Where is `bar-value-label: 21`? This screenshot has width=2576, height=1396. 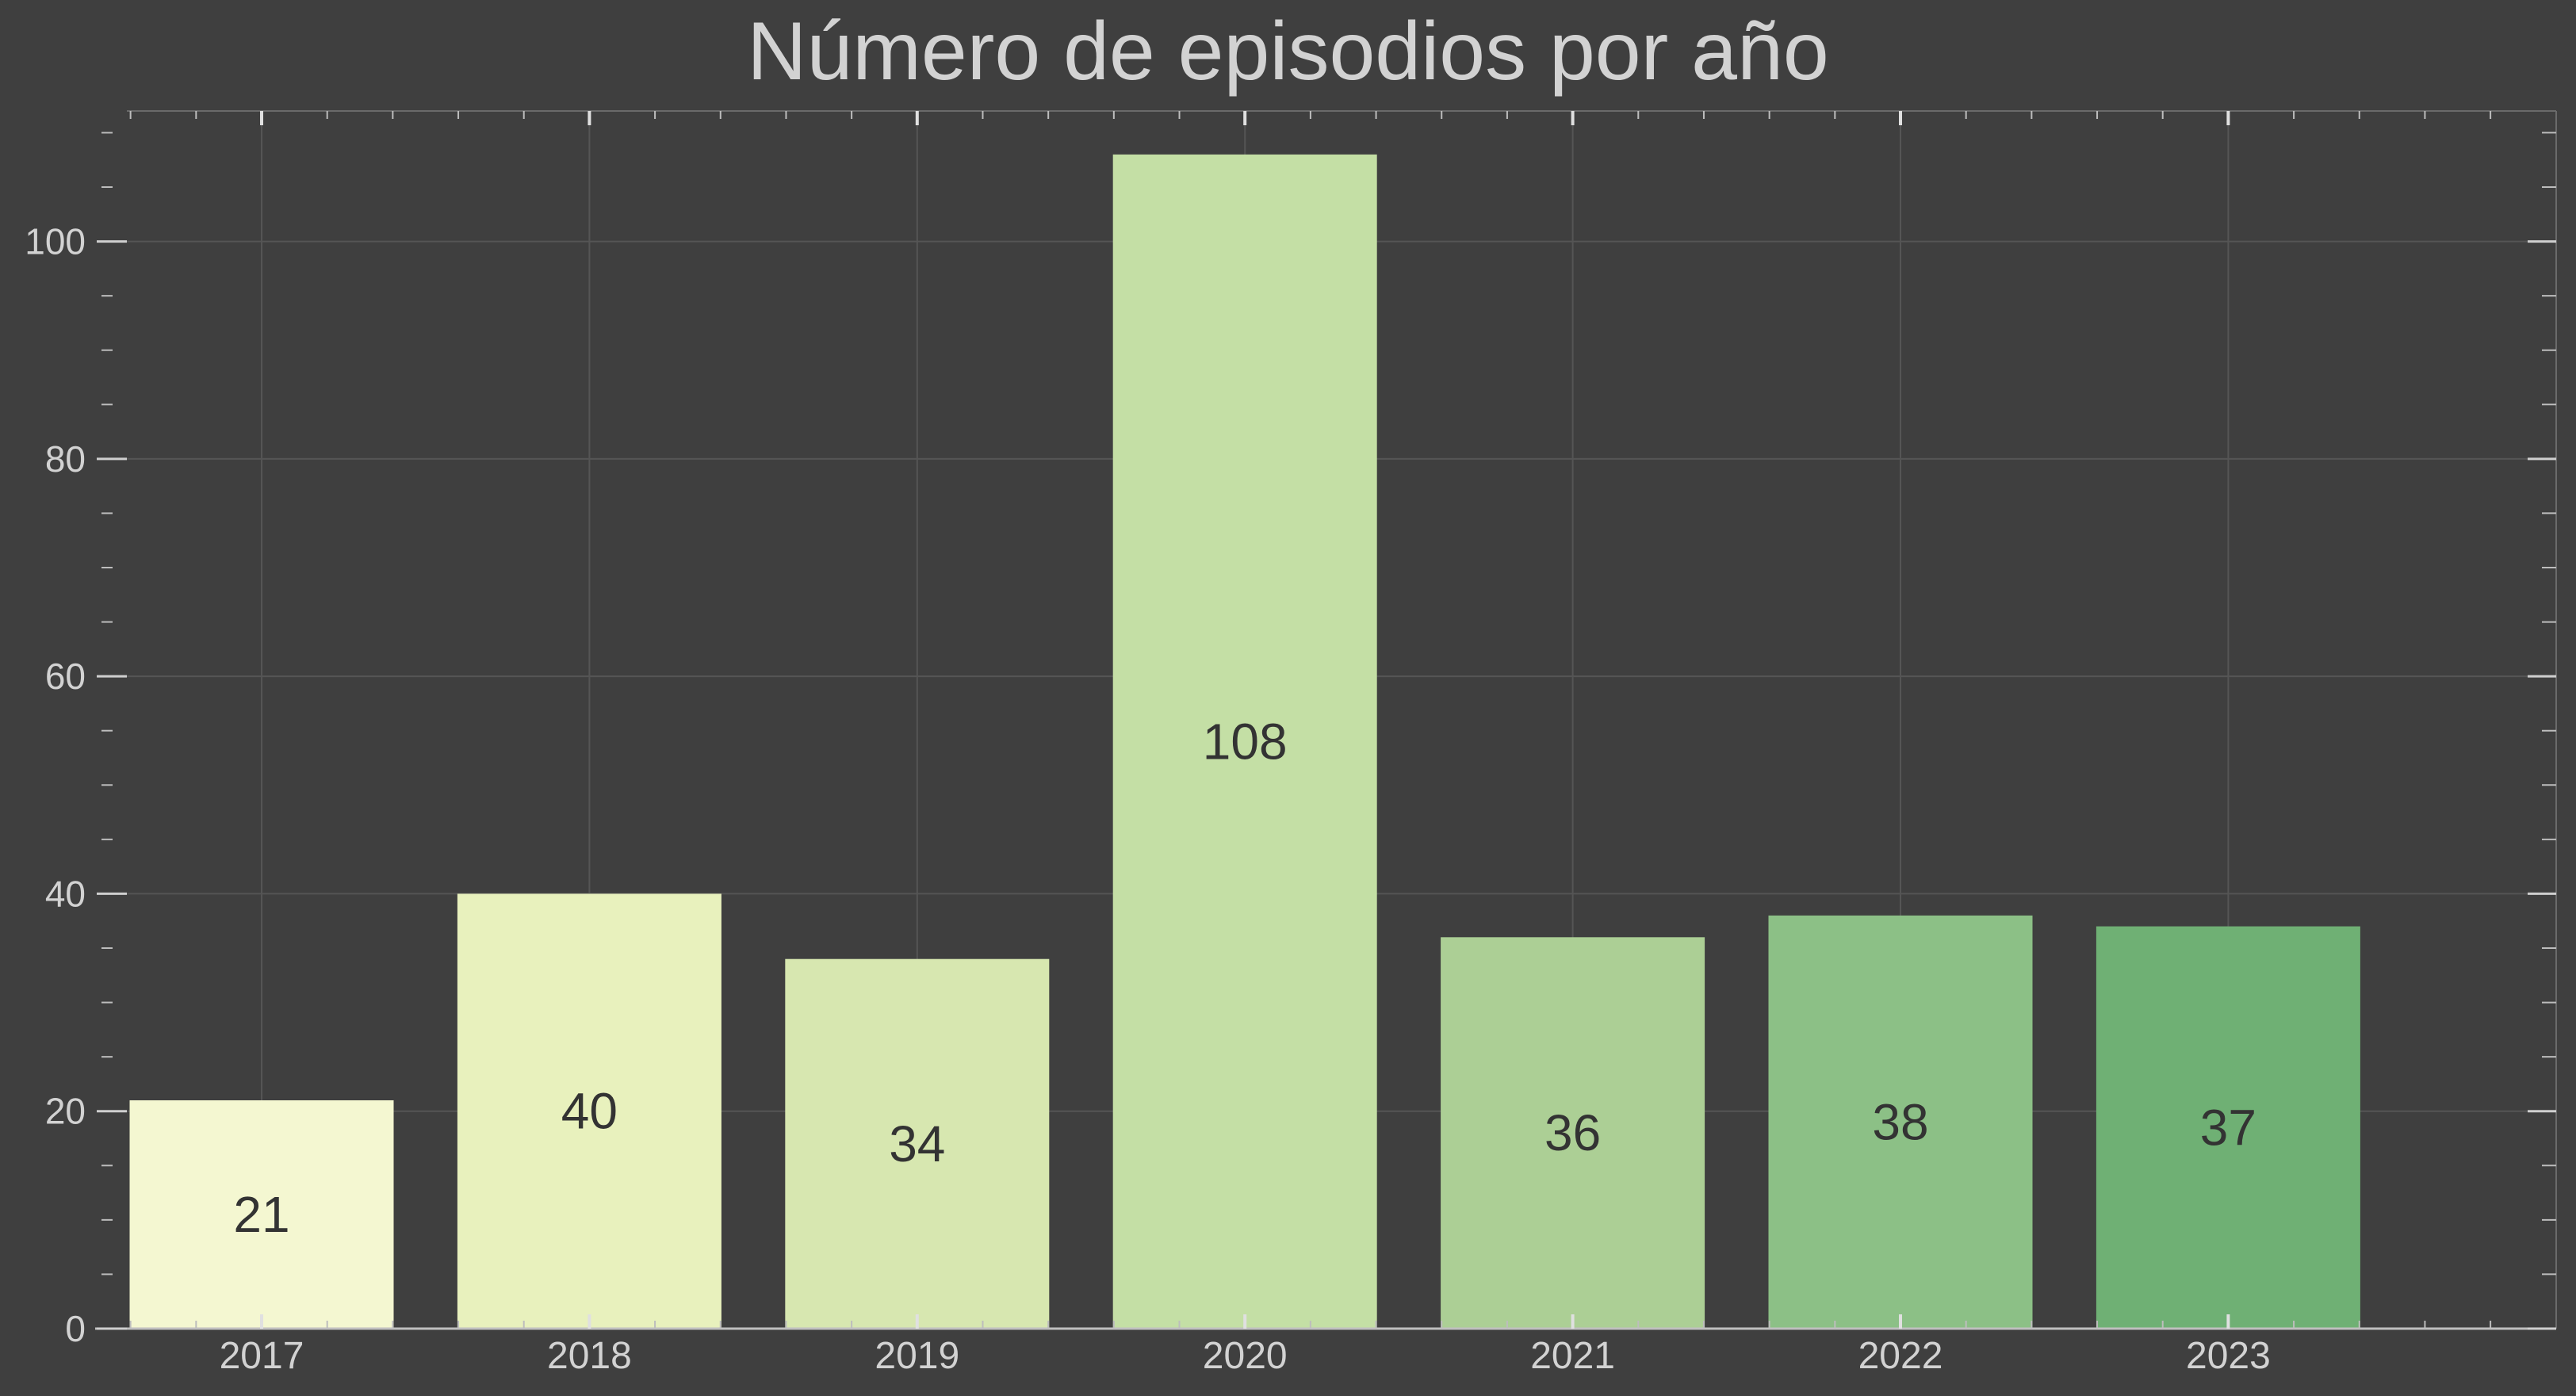 bar-value-label: 21 is located at coordinates (261, 1214).